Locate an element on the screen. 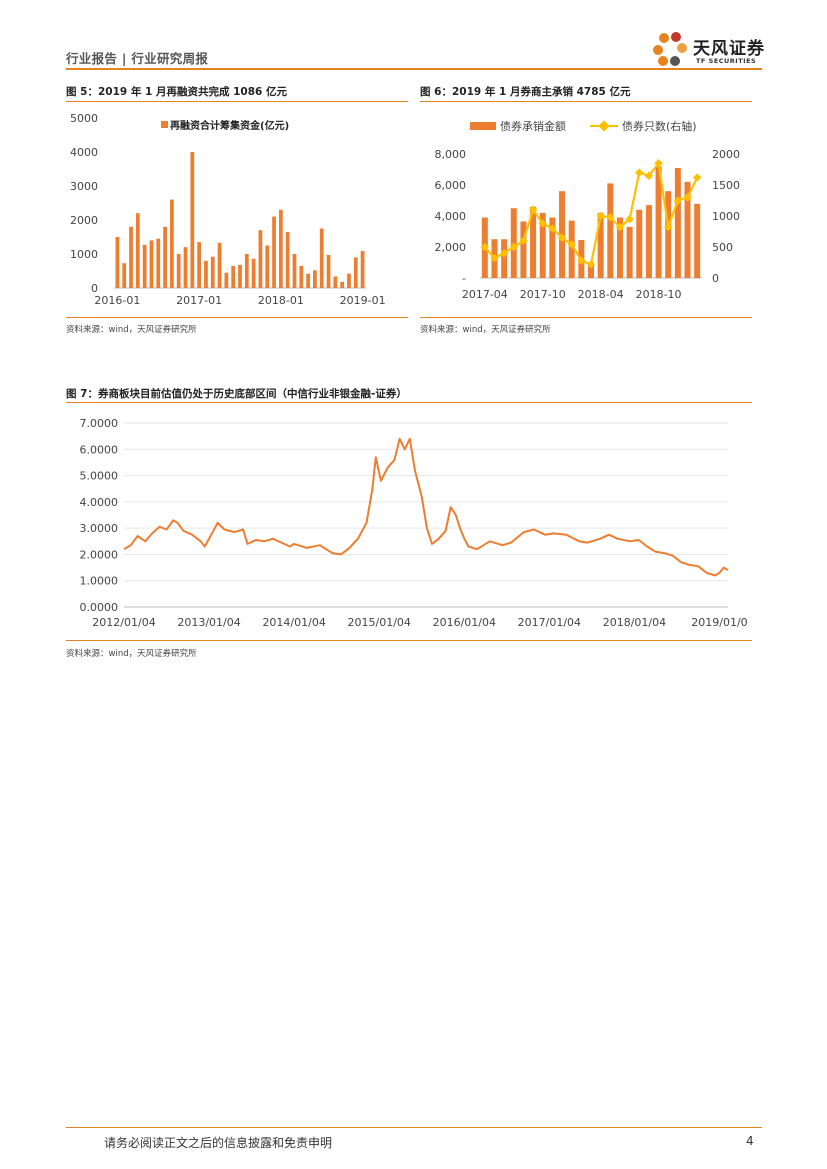 This screenshot has width=827, height=1169. fig5-ytick-label: 5000 is located at coordinates (84, 118).